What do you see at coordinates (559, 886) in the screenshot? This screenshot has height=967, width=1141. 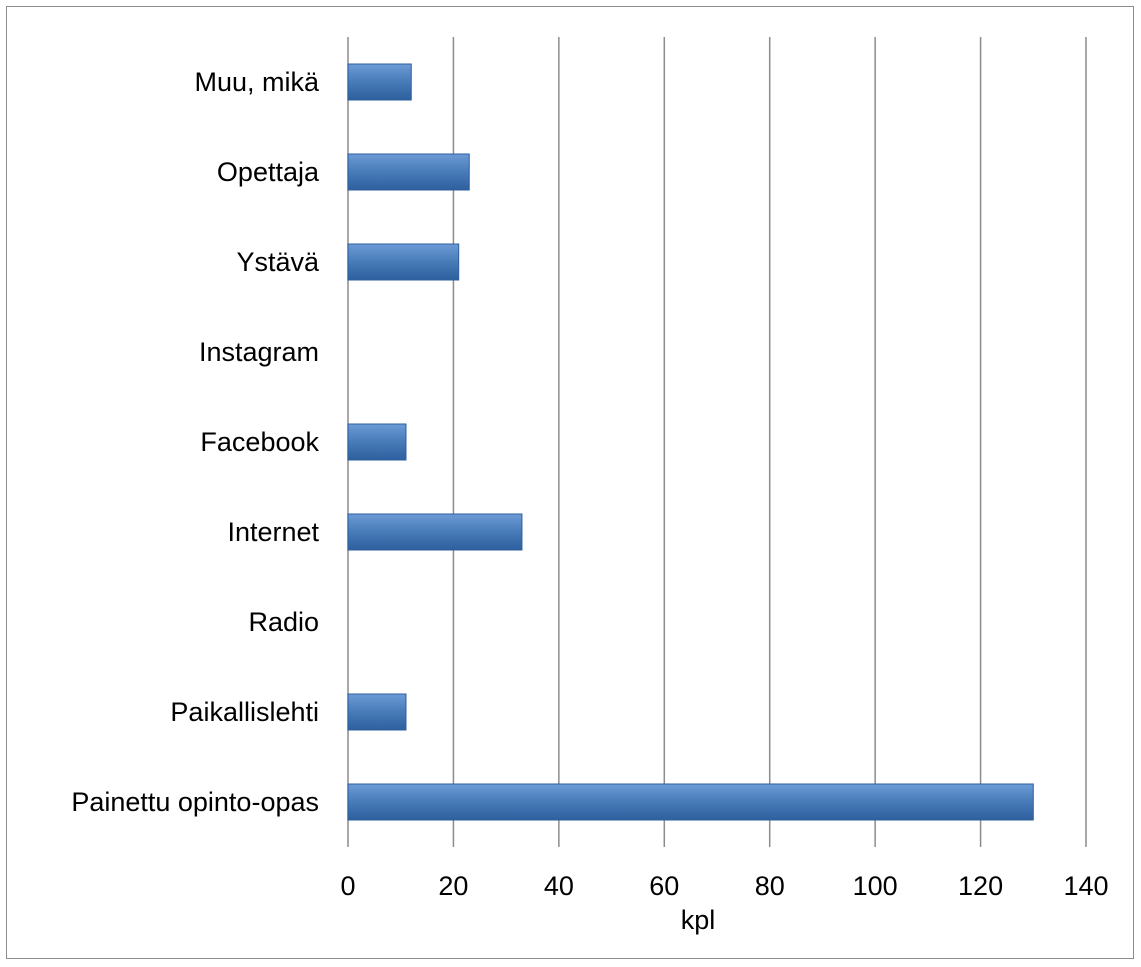 I see `x-tick-label: 40` at bounding box center [559, 886].